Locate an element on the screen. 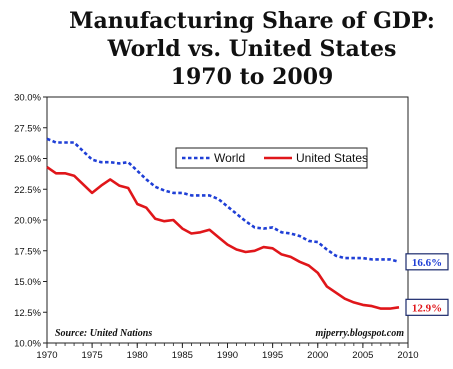  chart-title-line-1: Manufacturing Share of GDP: is located at coordinates (252, 21).